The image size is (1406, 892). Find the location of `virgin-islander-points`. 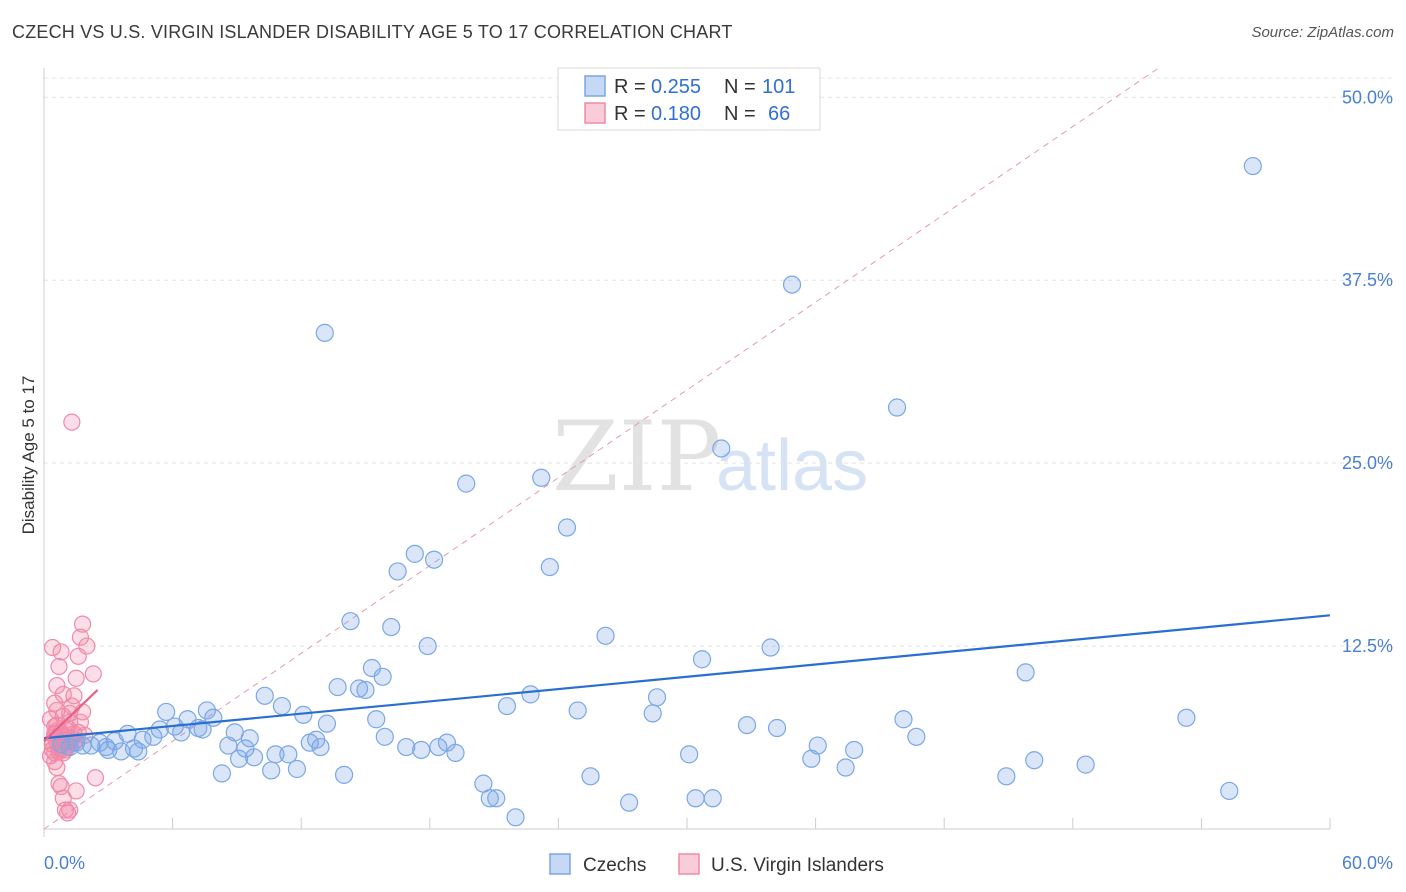

virgin-islander-points is located at coordinates (73, 617).